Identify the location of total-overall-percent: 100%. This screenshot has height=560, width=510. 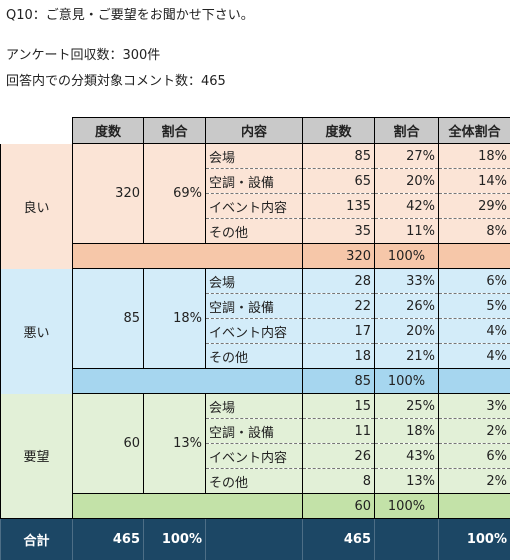
(474, 539).